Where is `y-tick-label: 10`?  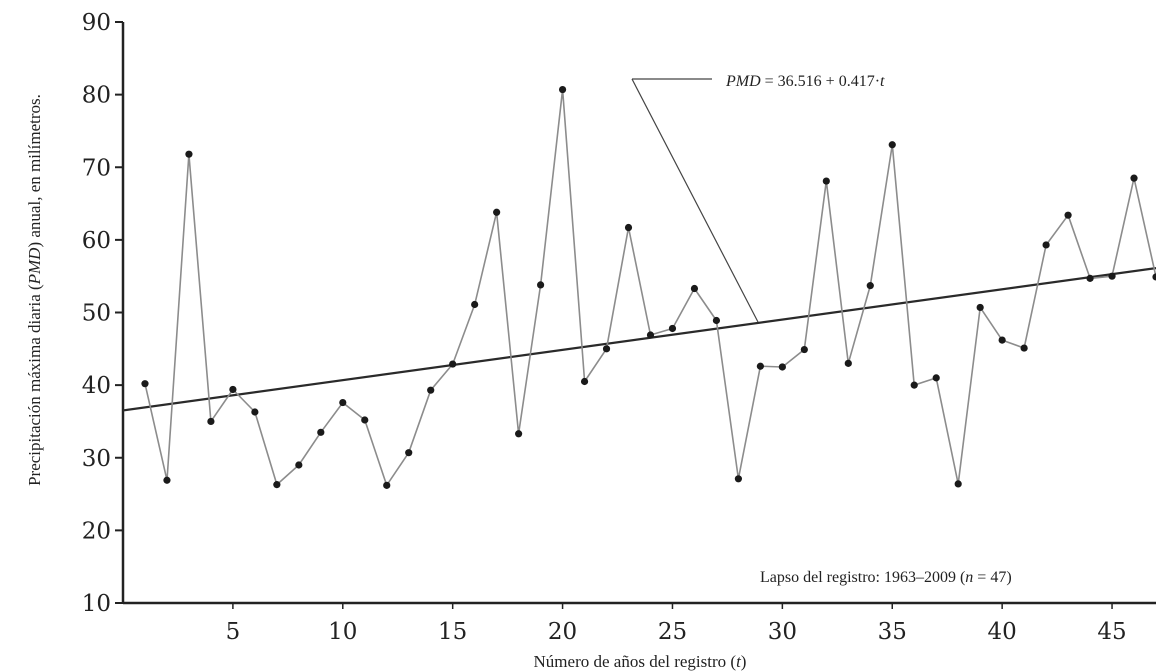 y-tick-label: 10 is located at coordinates (96, 604).